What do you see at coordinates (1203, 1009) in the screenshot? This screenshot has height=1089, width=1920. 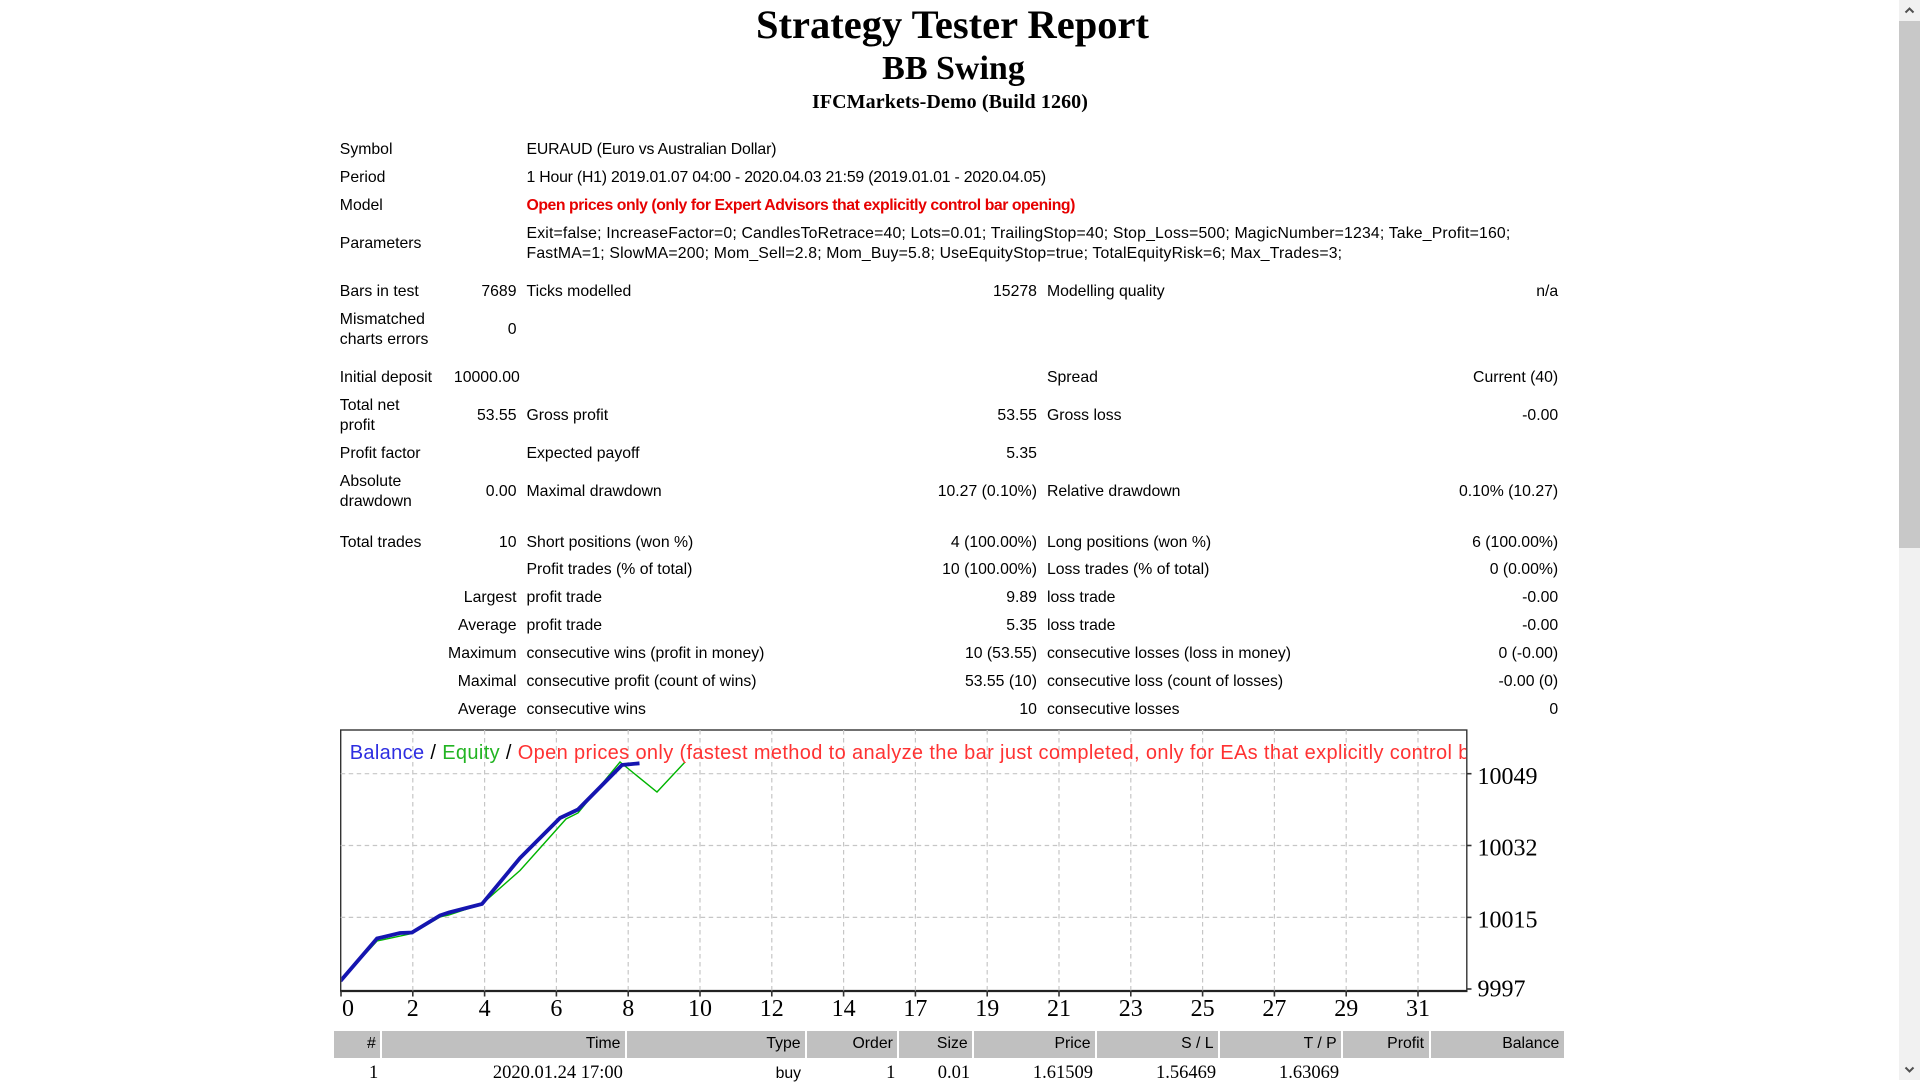 I see `svg-text: 25` at bounding box center [1203, 1009].